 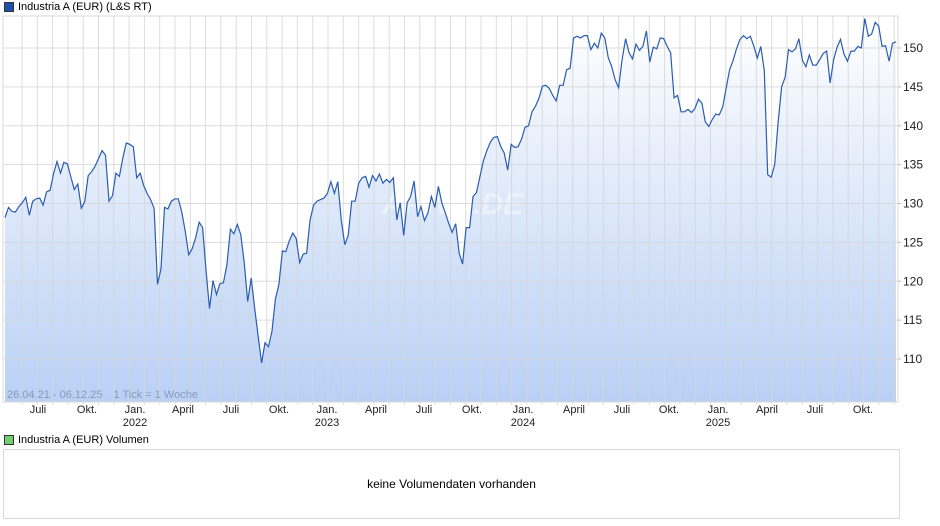 I want to click on no-volume-message: keine Volumendaten vorhanden, so click(x=451, y=484).